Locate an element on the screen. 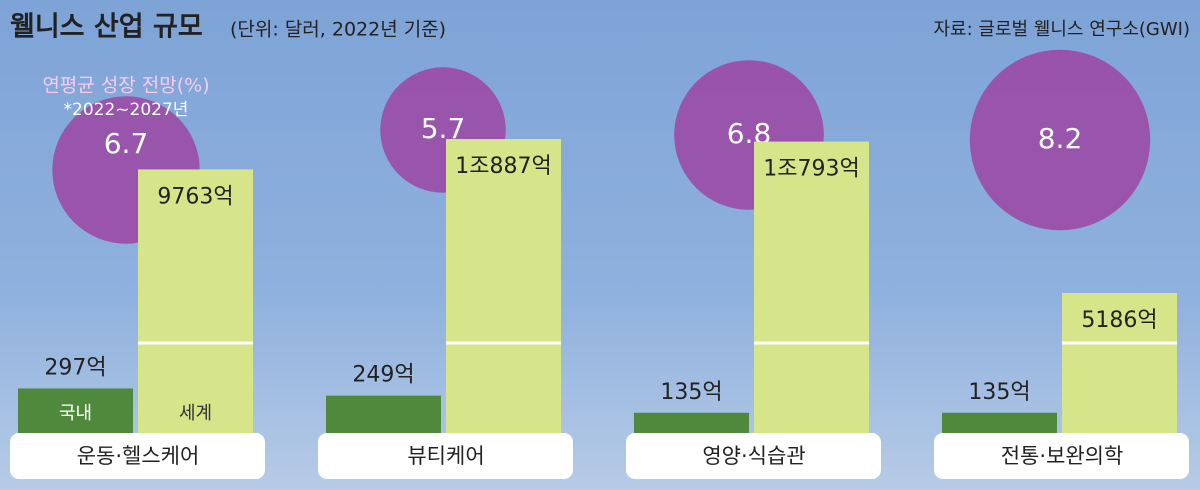 This screenshot has height=490, width=1200. value-label: 9763억 is located at coordinates (195, 196).